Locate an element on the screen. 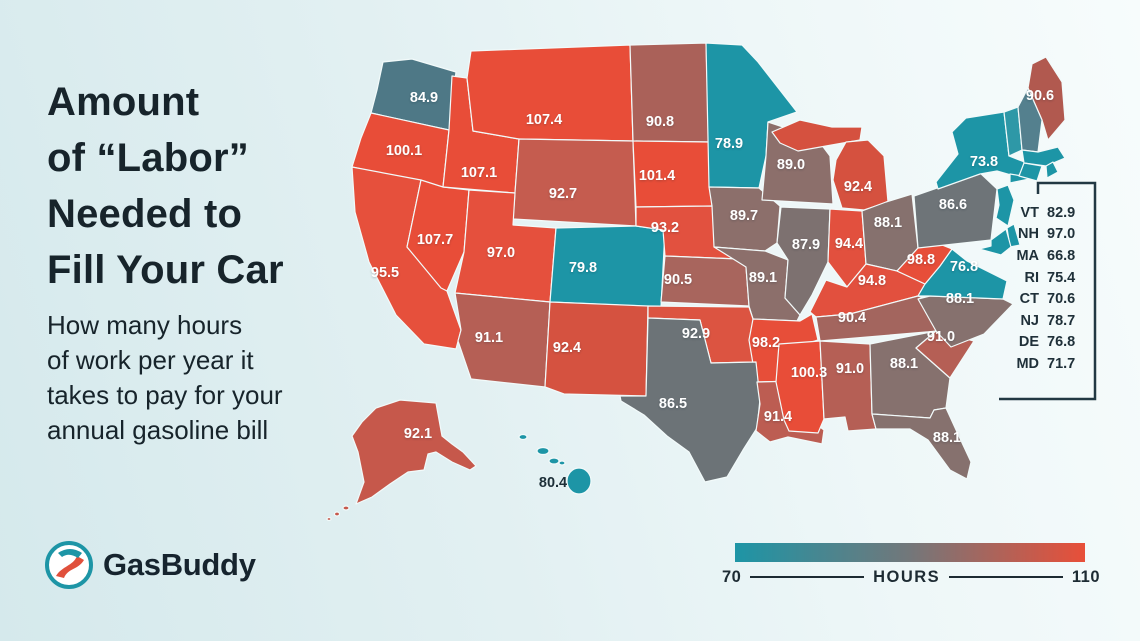 This screenshot has height=641, width=1140. panel-row-vt: VT 82.9 is located at coordinates (1048, 213).